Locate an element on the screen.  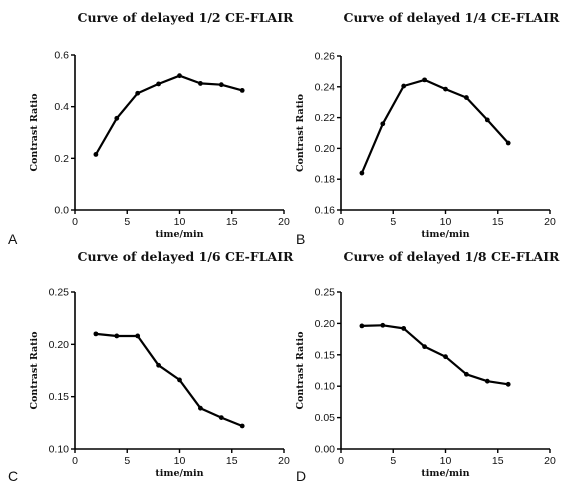
y-tick-label: 0.6 is located at coordinates (61, 56).